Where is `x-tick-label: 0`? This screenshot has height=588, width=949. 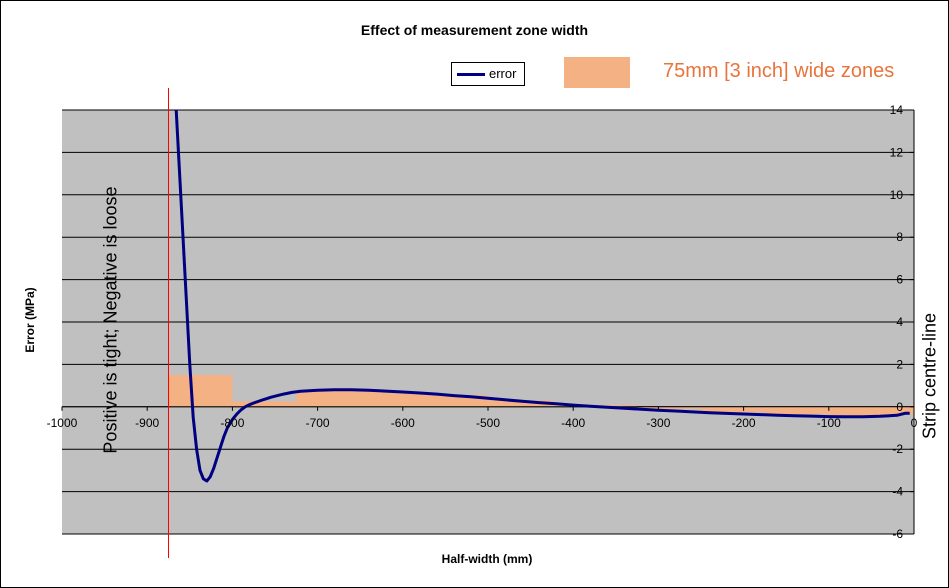
x-tick-label: 0 is located at coordinates (914, 423).